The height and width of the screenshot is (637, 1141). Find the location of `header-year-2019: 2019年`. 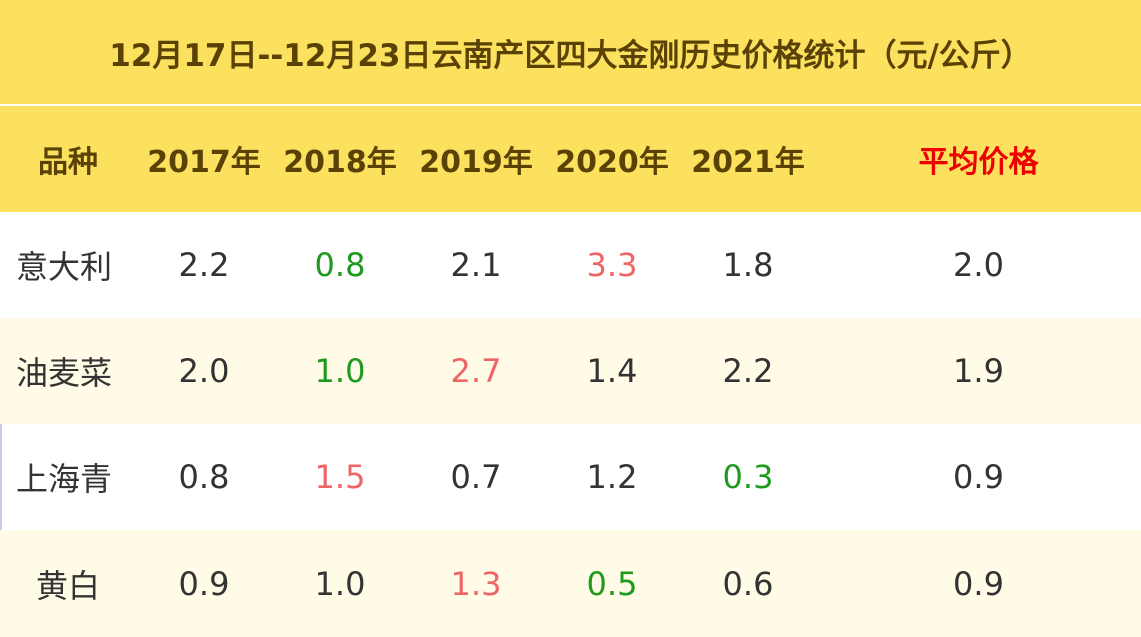

header-year-2019: 2019年 is located at coordinates (476, 162).